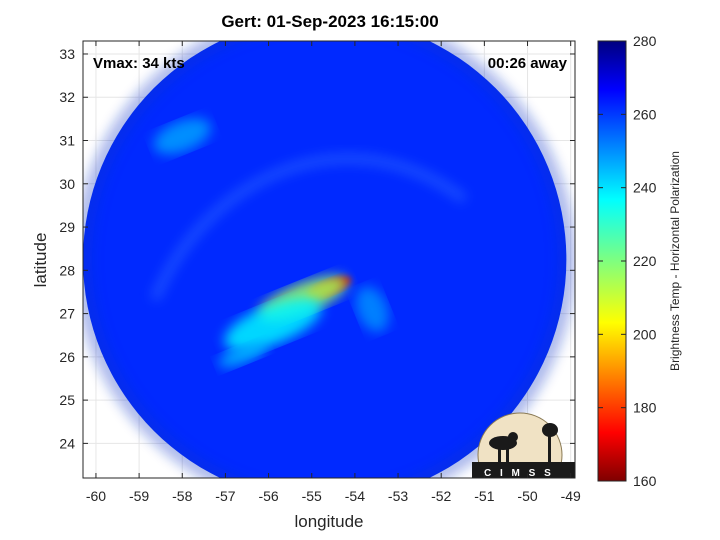 The image size is (720, 540). What do you see at coordinates (645, 114) in the screenshot?
I see `colorbar-tick-label: 260` at bounding box center [645, 114].